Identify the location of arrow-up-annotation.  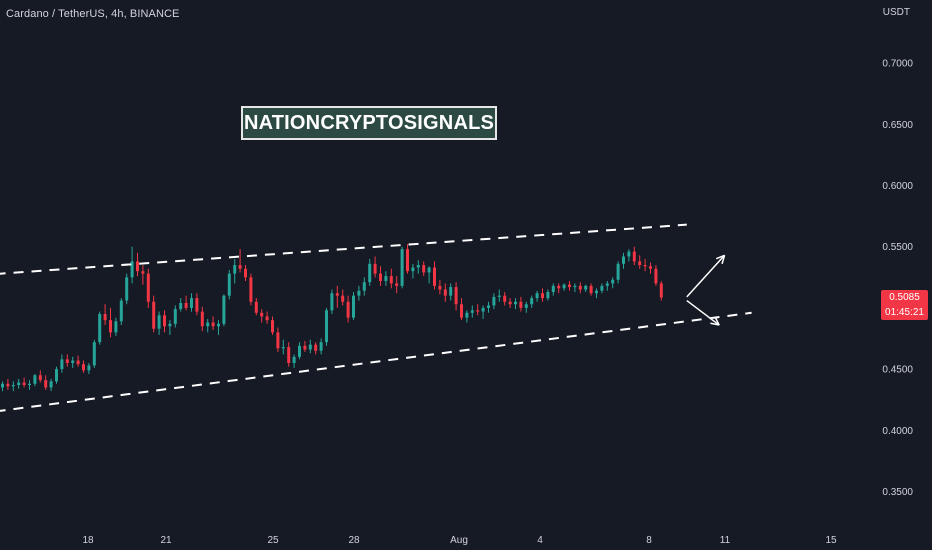
(706, 276).